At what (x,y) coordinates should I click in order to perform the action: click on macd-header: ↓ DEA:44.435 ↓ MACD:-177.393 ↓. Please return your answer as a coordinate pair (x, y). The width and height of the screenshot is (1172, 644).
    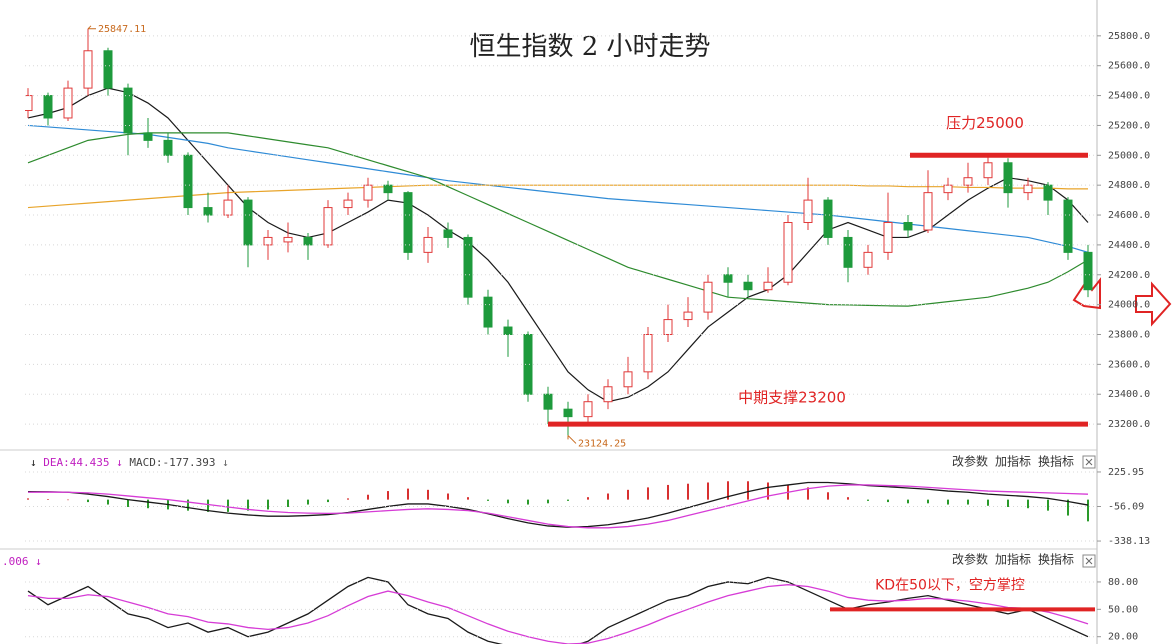
    Looking at the image, I should click on (129, 462).